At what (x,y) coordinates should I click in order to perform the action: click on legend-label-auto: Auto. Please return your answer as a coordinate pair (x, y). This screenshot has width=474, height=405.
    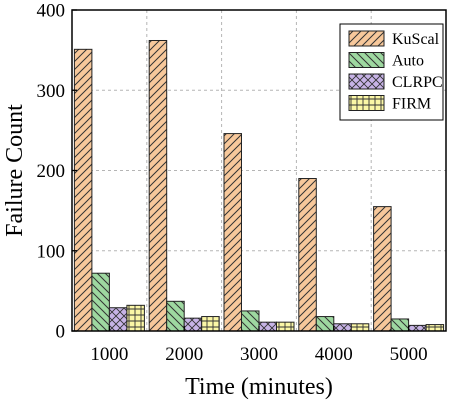
    Looking at the image, I should click on (408, 61).